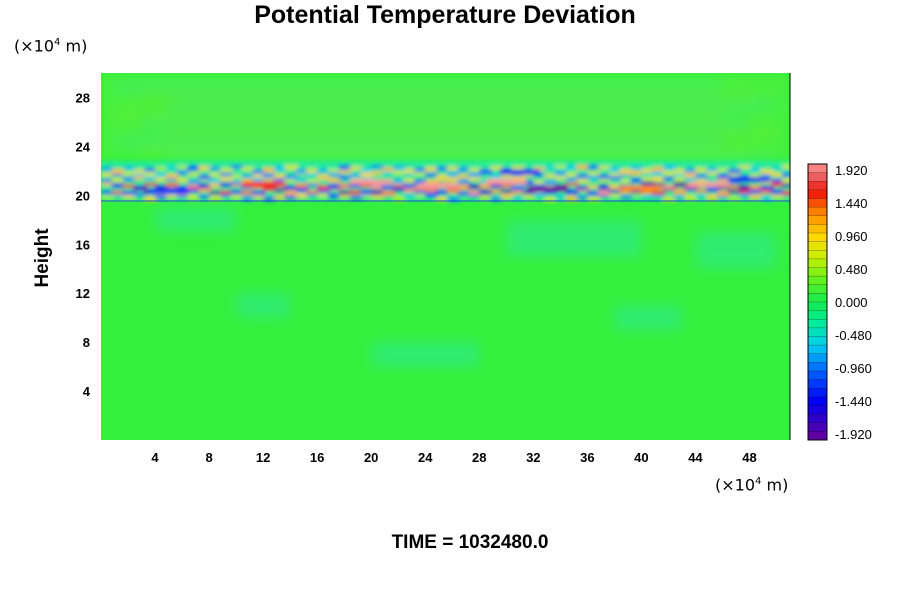 The image size is (900, 600). Describe the element at coordinates (445, 15) in the screenshot. I see `chart-title: Potential Temperature Deviation` at that location.